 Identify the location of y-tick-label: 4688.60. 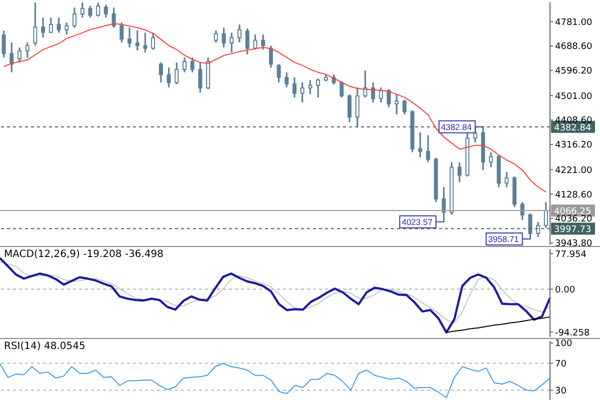
(573, 47).